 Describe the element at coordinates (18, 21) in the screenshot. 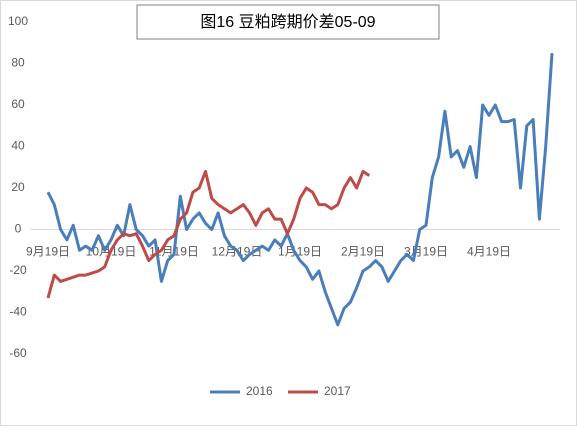

I see `y-tick-label: 100` at that location.